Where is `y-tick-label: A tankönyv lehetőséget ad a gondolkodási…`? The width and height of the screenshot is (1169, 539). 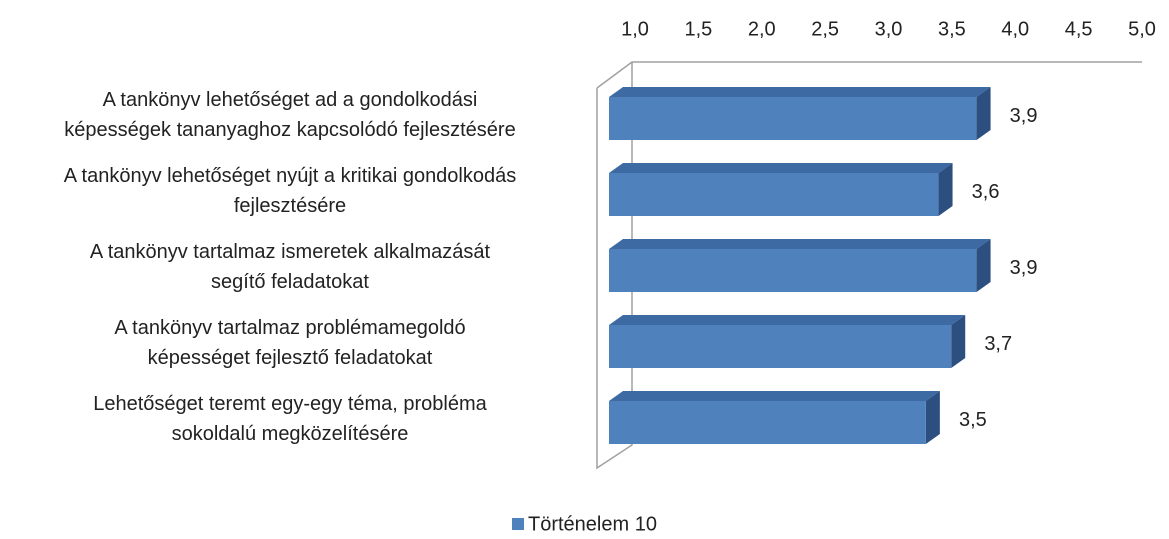
y-tick-label: A tankönyv lehetőséget ad a gondolkodási… is located at coordinates (290, 114).